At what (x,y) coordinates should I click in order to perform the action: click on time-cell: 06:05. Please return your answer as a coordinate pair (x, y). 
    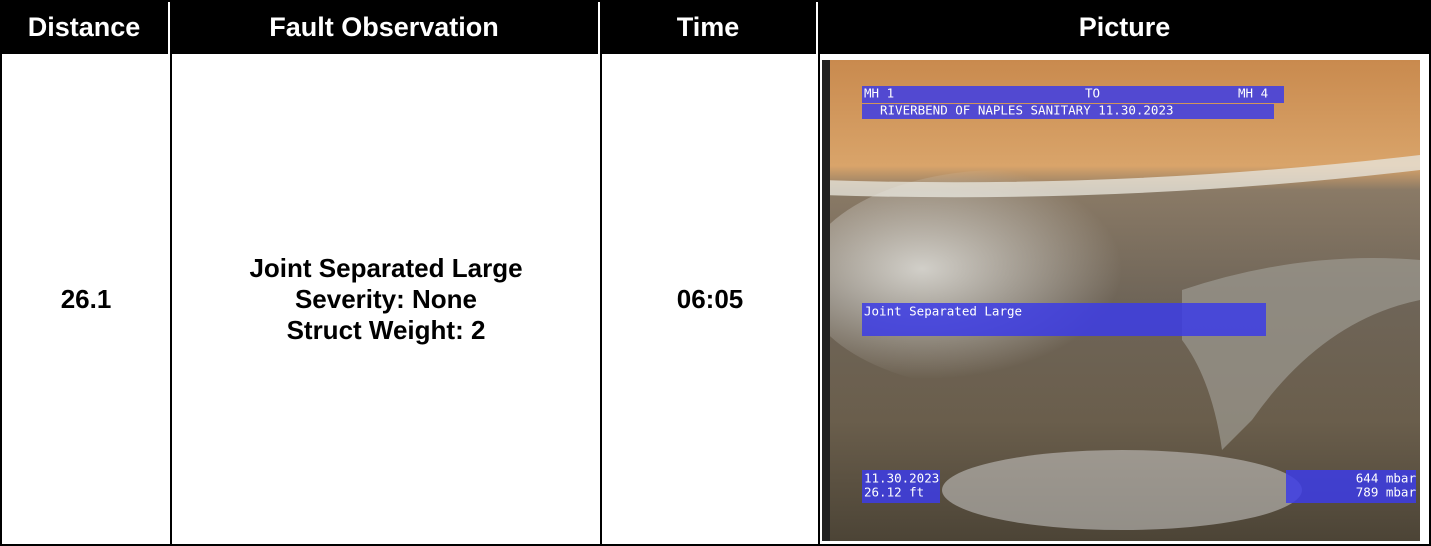
    Looking at the image, I should click on (710, 300).